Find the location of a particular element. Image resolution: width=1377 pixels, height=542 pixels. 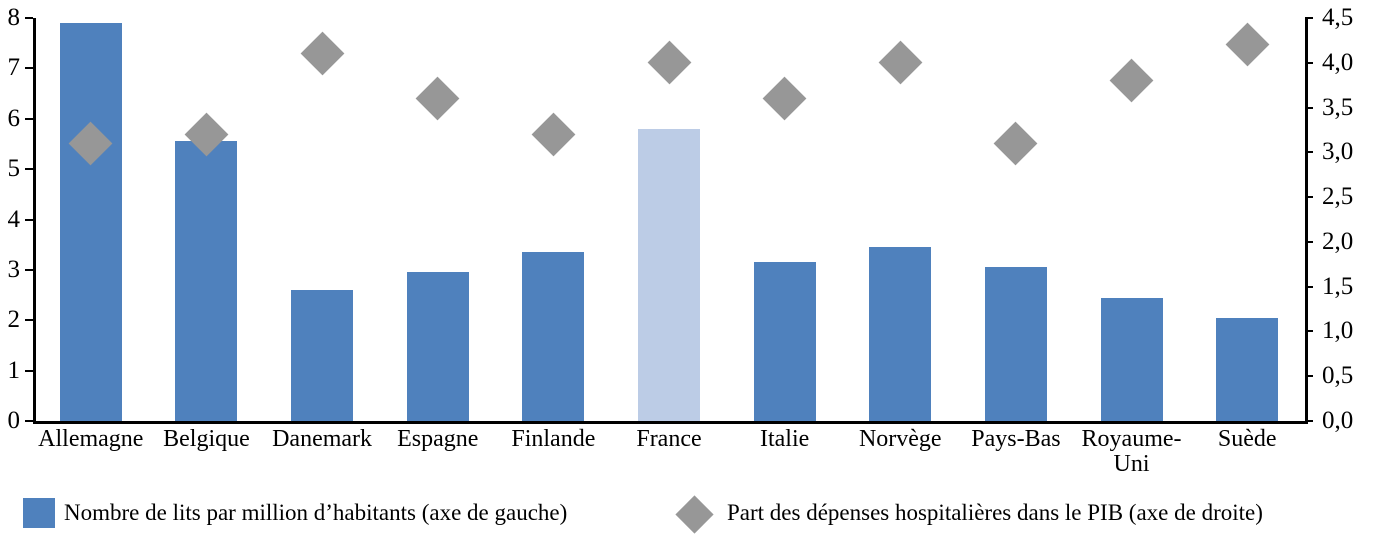

x-axis-label-Danemark: Danemark is located at coordinates (322, 439).